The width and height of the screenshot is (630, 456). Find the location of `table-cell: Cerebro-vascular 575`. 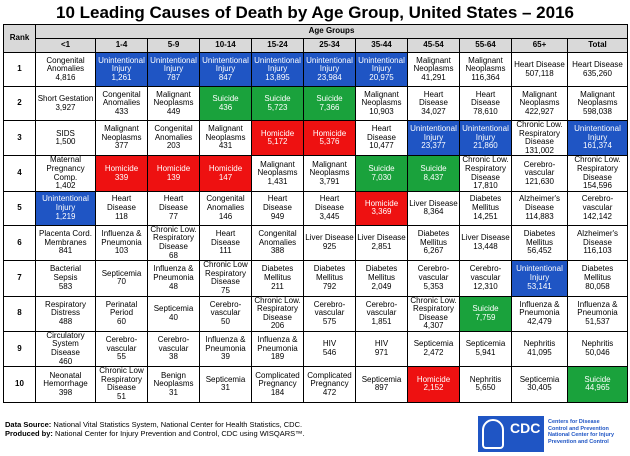

table-cell: Cerebro-vascular 575 is located at coordinates (329, 313).